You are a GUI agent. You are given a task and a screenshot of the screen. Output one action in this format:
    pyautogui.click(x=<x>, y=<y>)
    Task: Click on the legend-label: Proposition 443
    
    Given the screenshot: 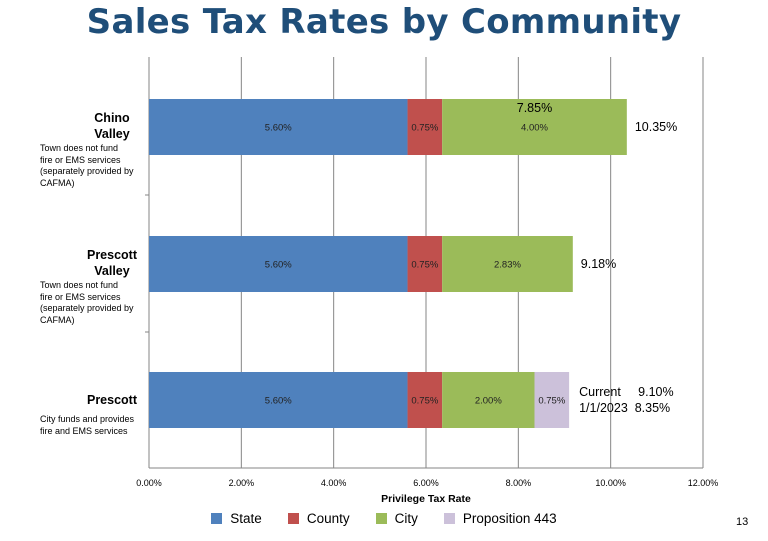 What is the action you would take?
    pyautogui.click(x=509, y=518)
    